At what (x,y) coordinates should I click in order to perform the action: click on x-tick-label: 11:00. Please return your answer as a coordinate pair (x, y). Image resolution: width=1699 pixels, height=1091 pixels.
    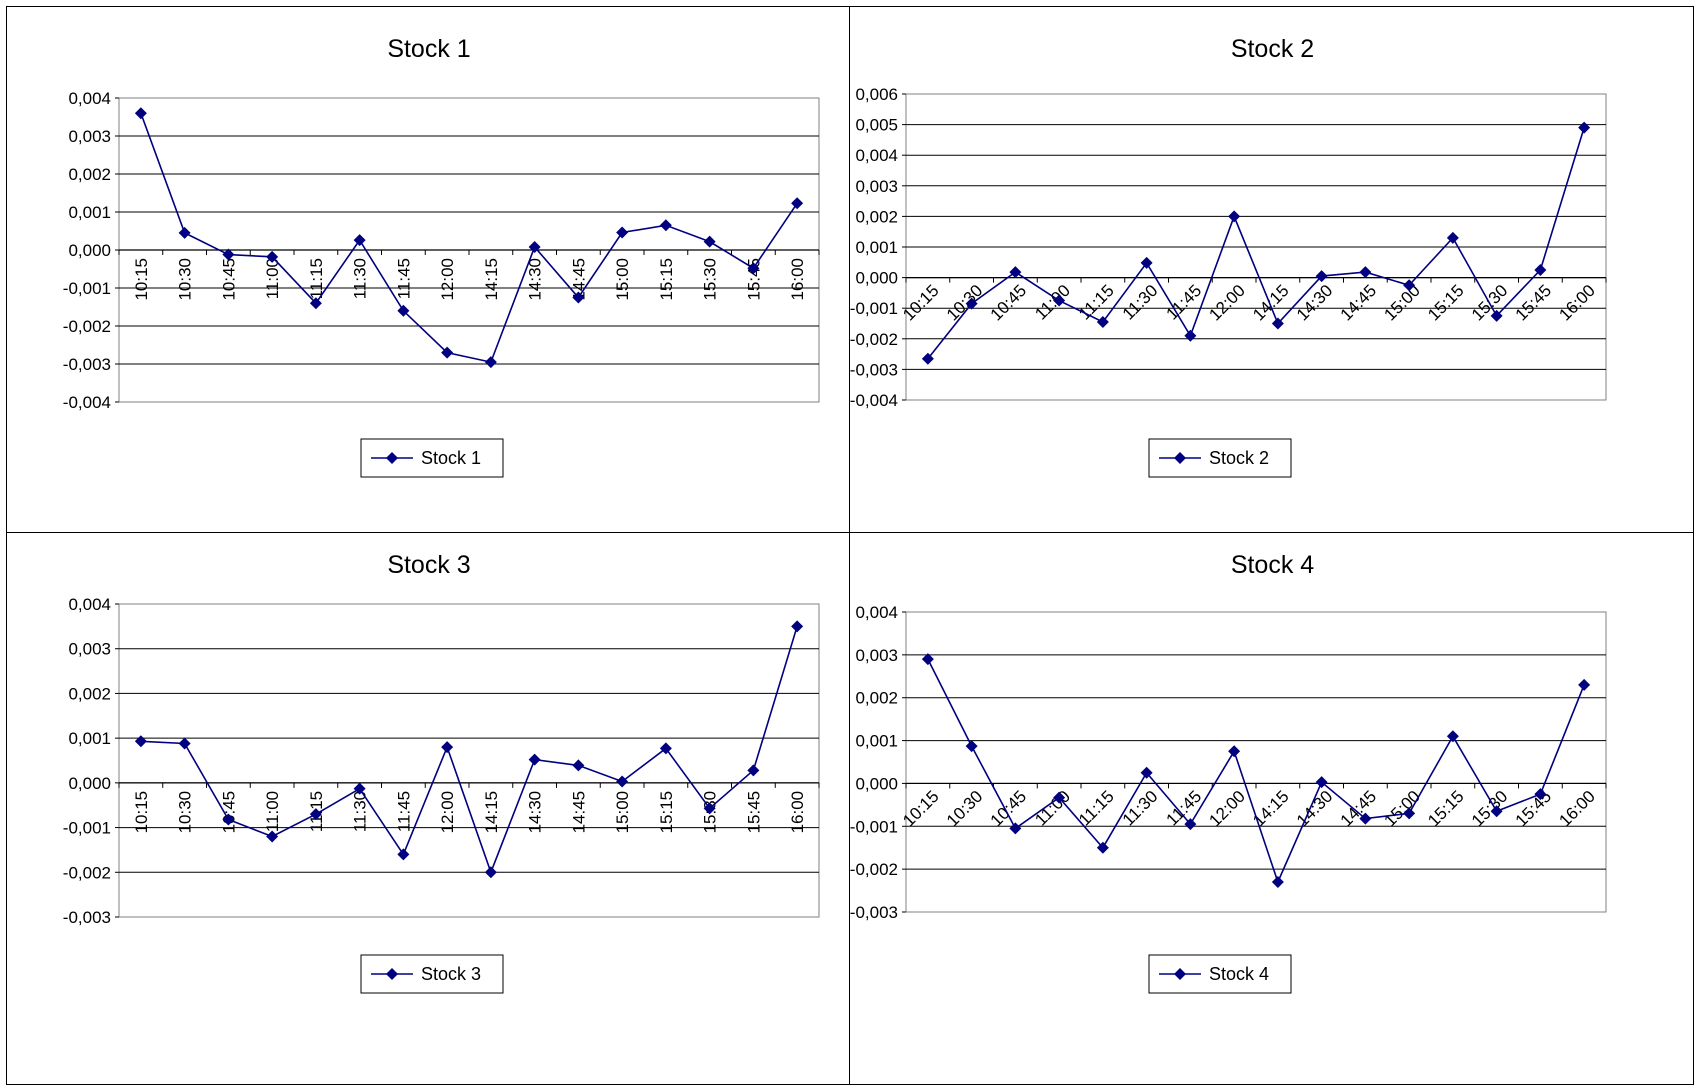
    Looking at the image, I should click on (272, 278).